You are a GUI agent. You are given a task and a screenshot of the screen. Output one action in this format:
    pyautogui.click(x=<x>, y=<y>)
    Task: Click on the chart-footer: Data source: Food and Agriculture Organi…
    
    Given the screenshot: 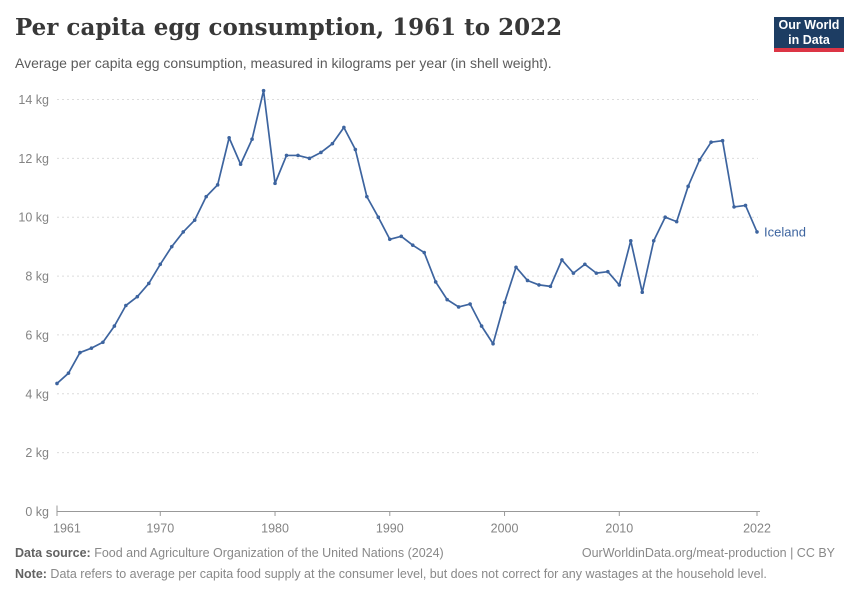 What is the action you would take?
    pyautogui.click(x=425, y=563)
    